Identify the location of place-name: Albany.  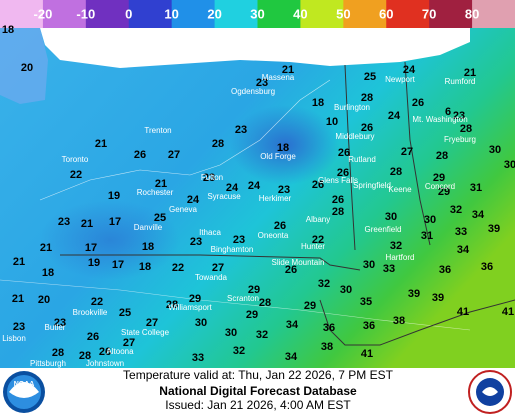
(318, 219).